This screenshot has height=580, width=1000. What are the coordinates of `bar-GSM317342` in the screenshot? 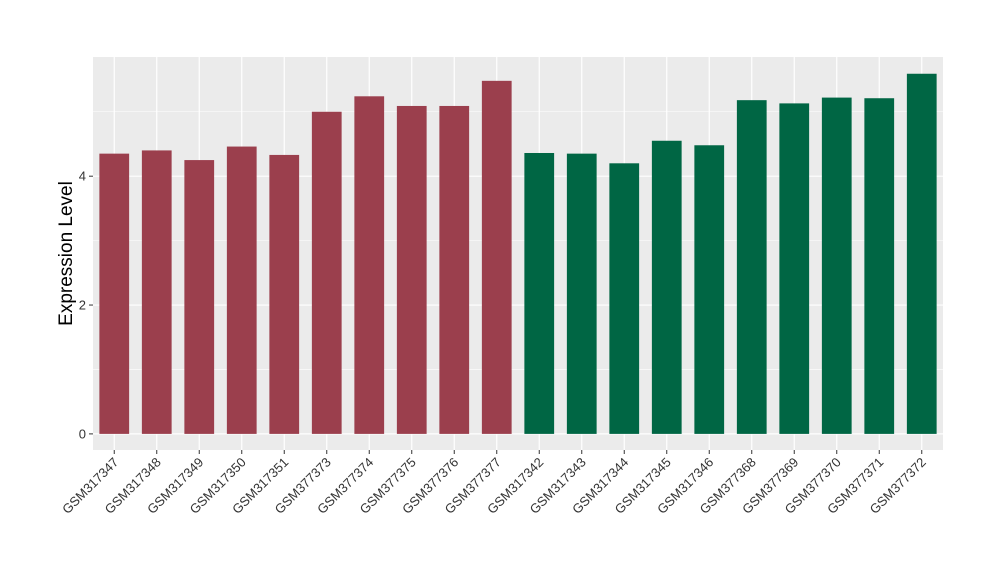 It's located at (539, 293).